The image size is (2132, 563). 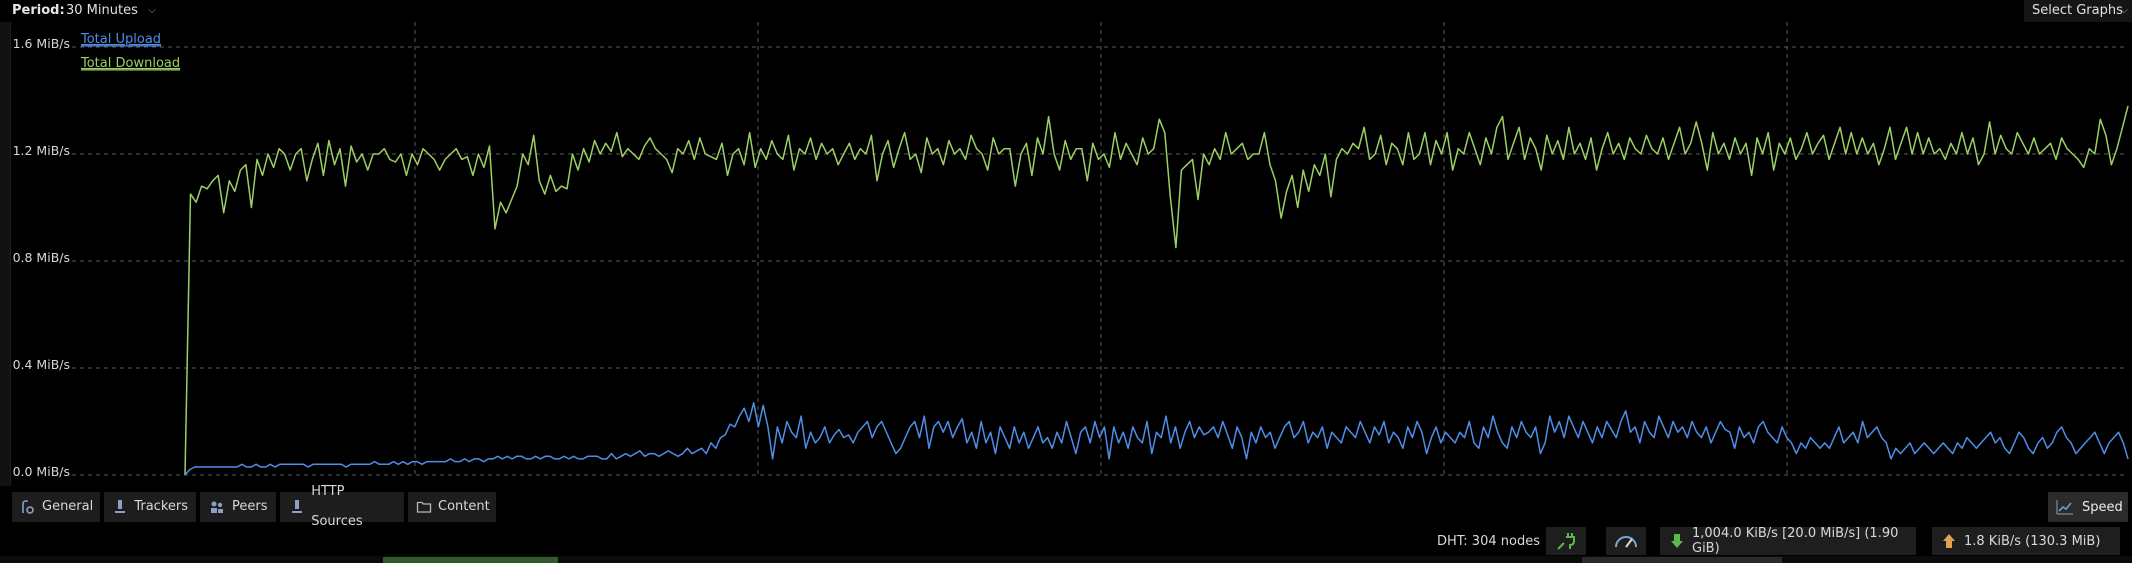 I want to click on tab-trackers: Trackers, so click(x=150, y=507).